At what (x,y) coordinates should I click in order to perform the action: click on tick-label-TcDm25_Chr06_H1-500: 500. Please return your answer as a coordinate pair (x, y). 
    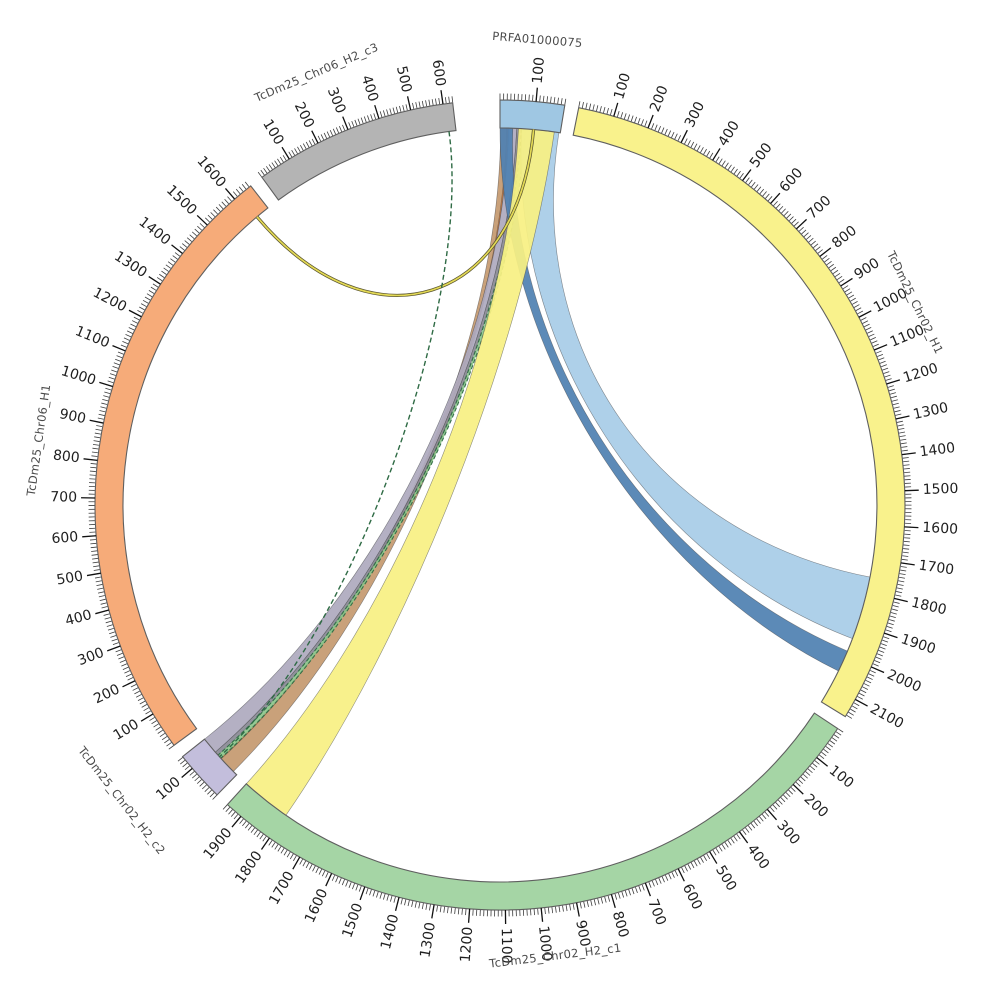
    Looking at the image, I should click on (69, 578).